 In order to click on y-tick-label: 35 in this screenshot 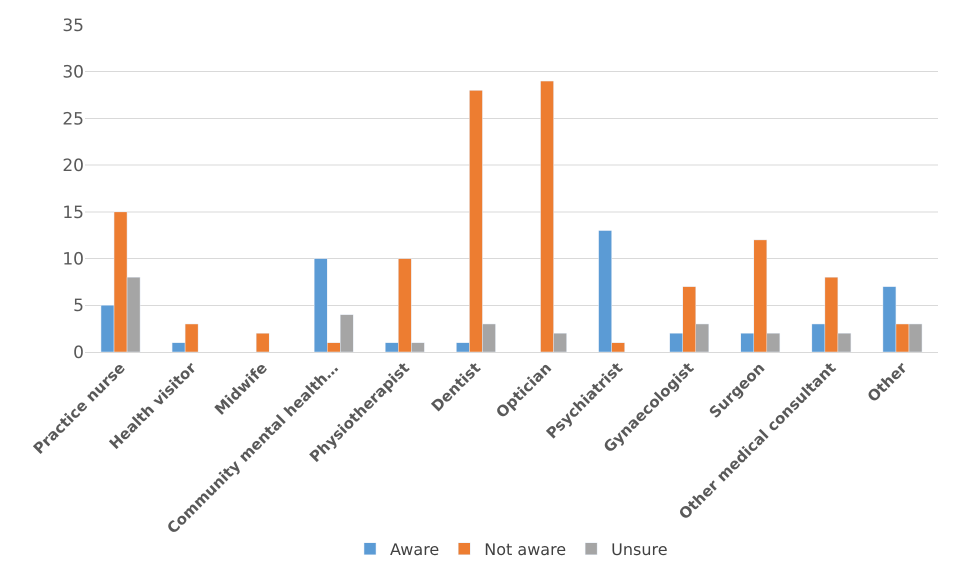, I will do `click(73, 26)`.